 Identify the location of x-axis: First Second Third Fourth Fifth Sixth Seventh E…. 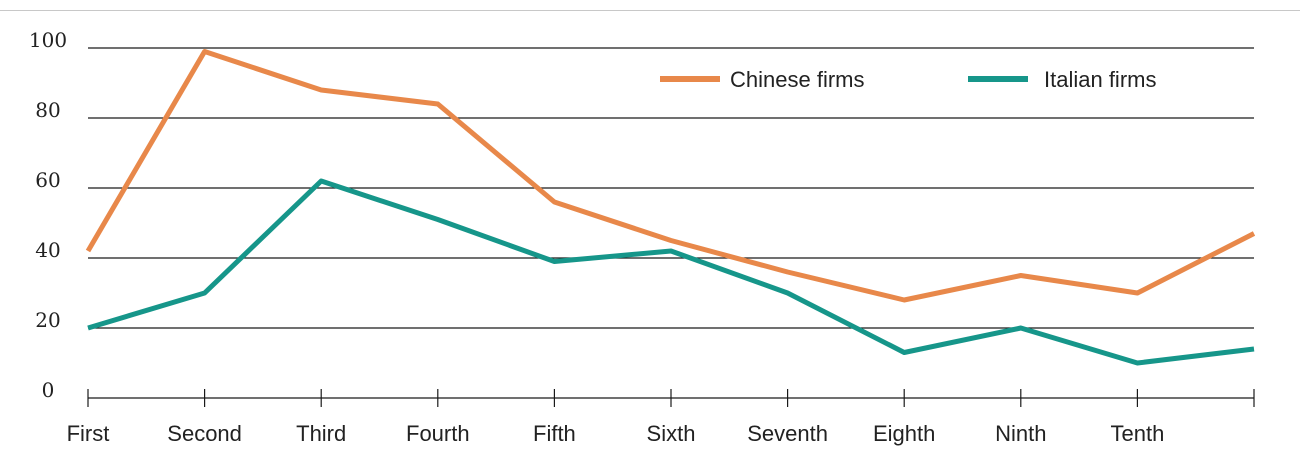
(661, 417).